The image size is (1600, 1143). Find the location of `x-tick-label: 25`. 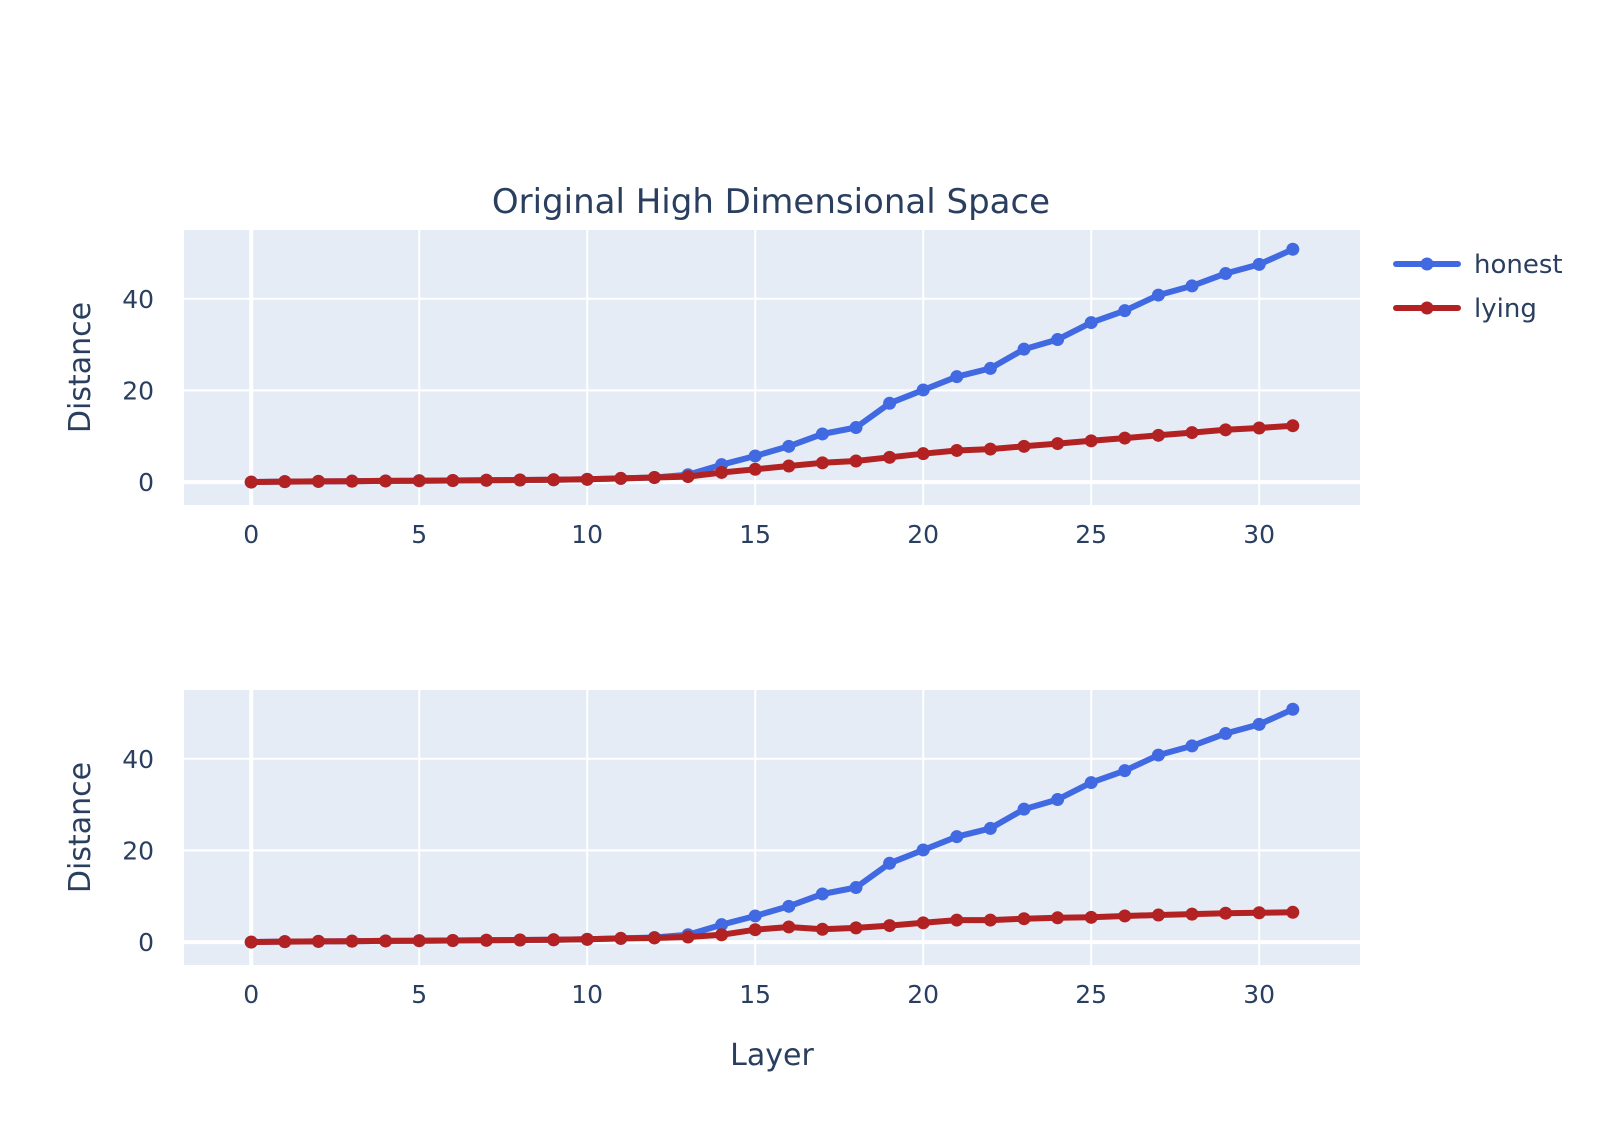

x-tick-label: 25 is located at coordinates (1091, 534).